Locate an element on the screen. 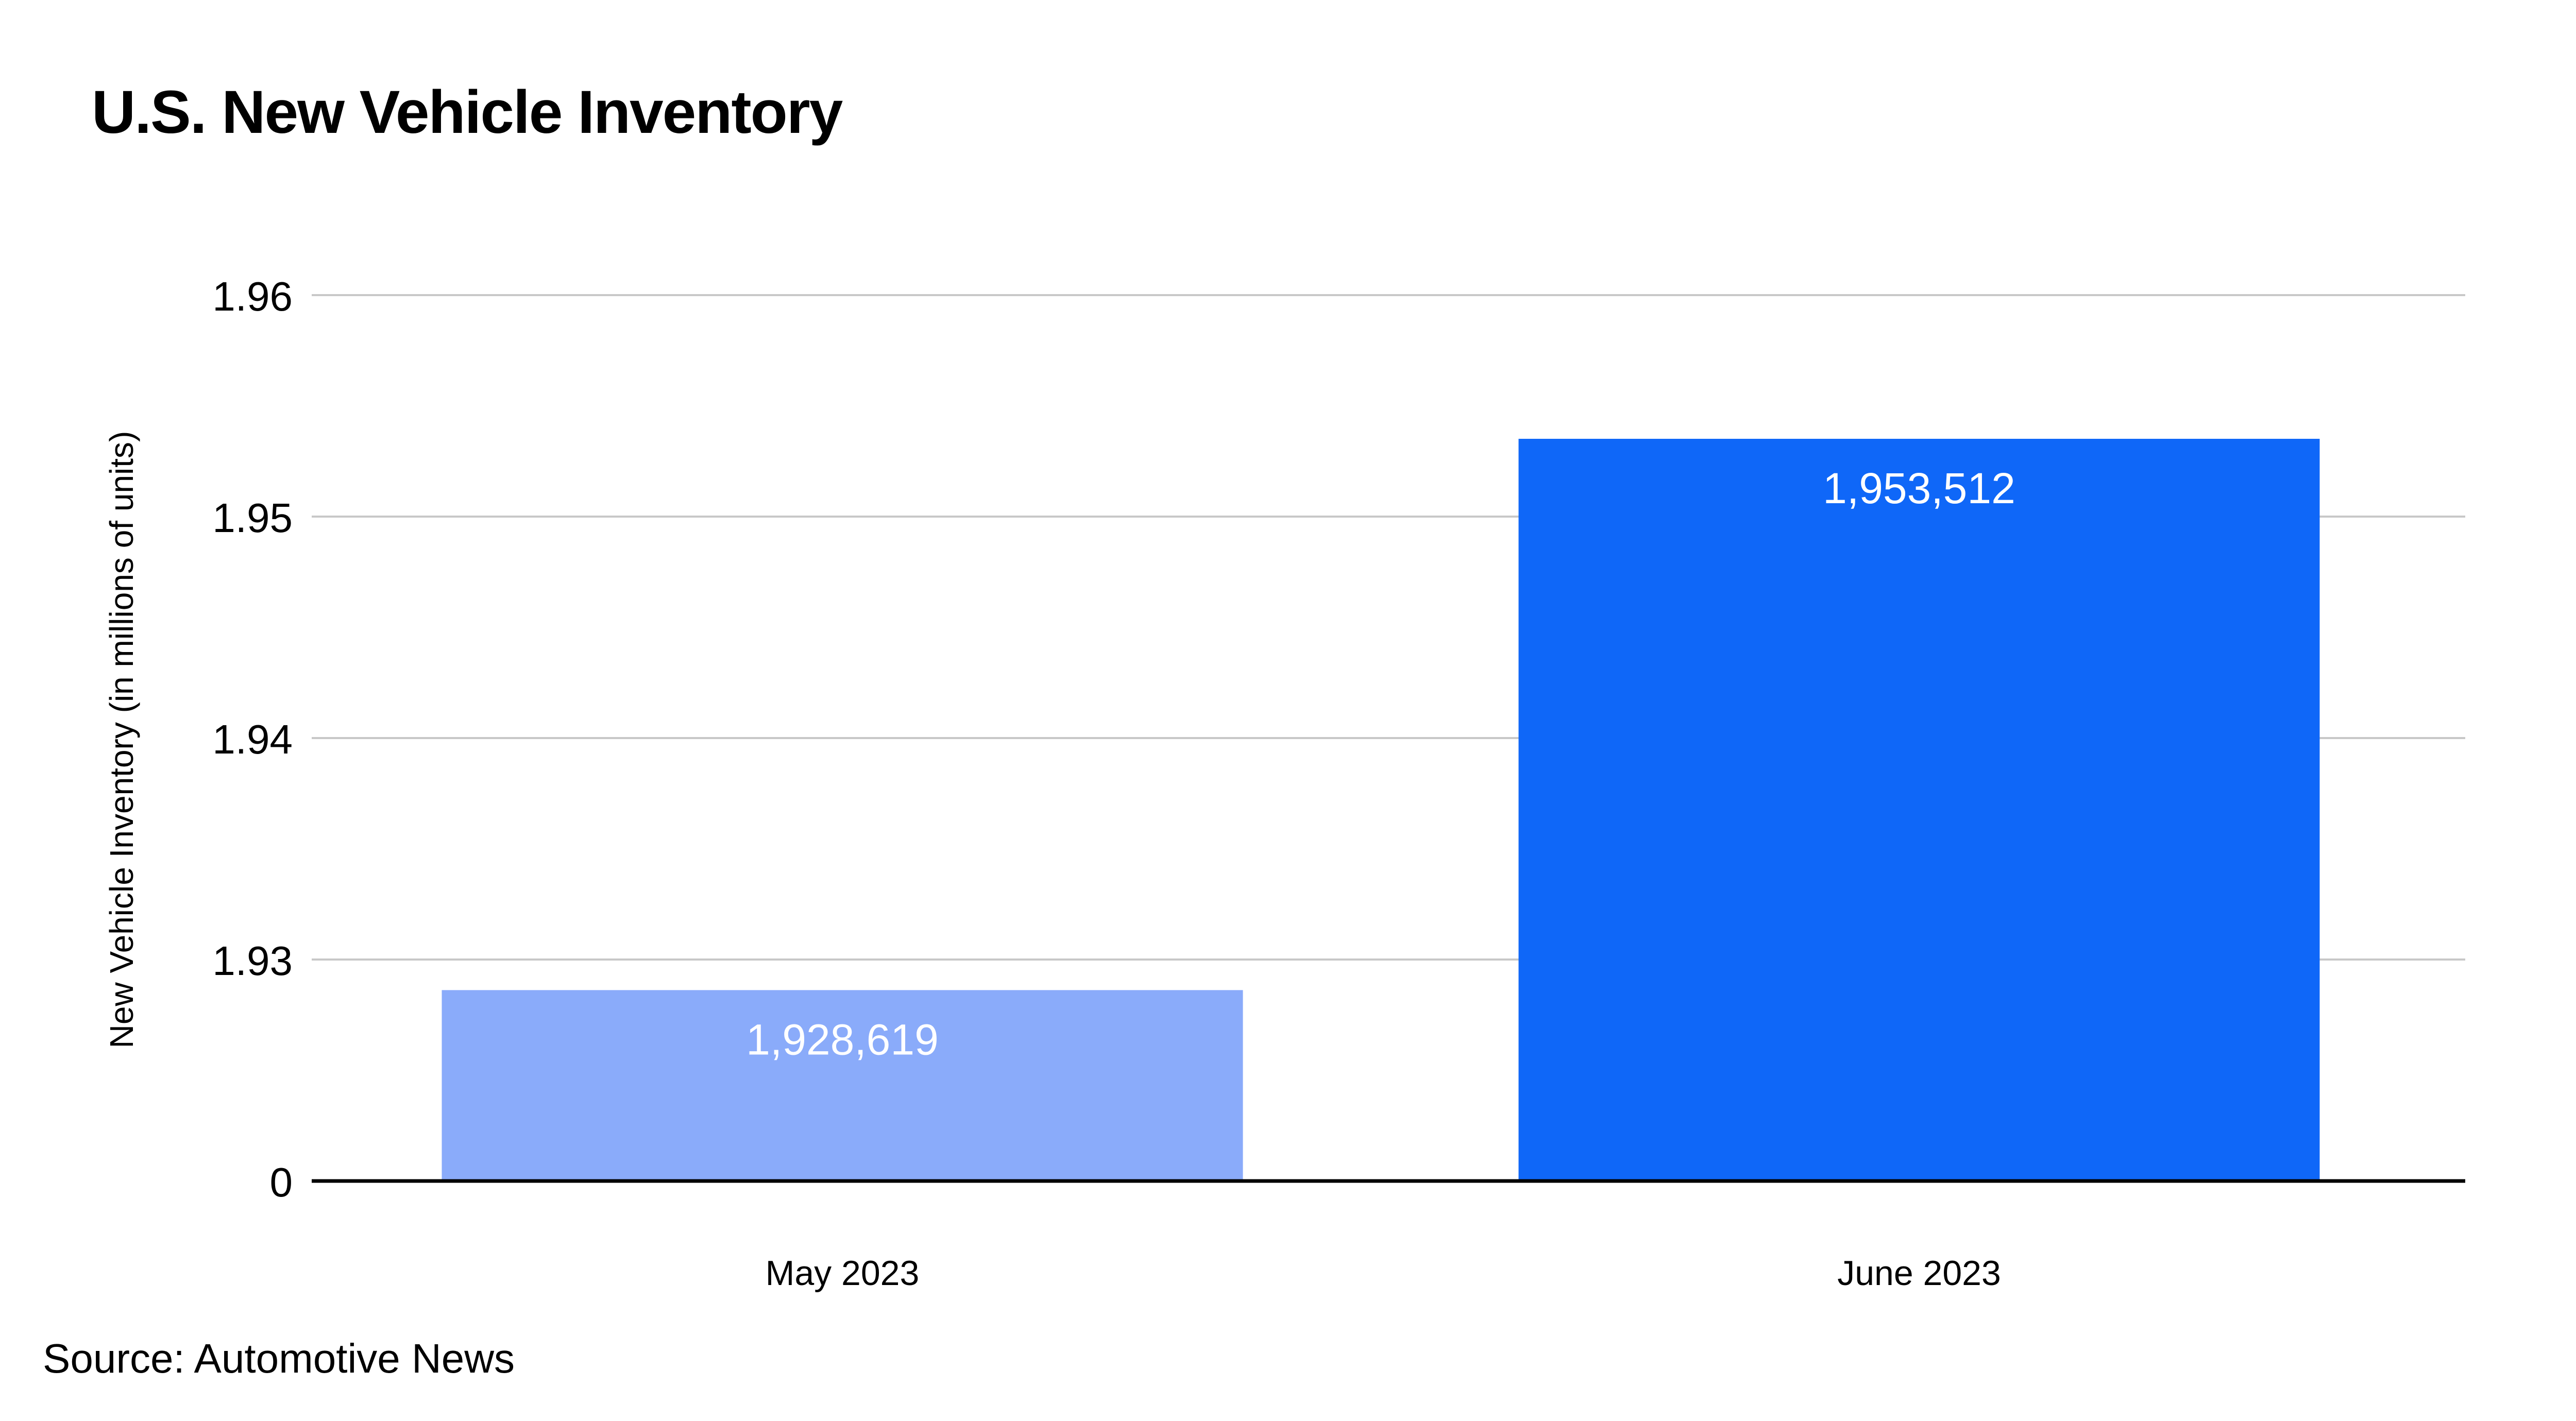 The height and width of the screenshot is (1421, 2576). y-tick-label: 0 is located at coordinates (281, 1182).